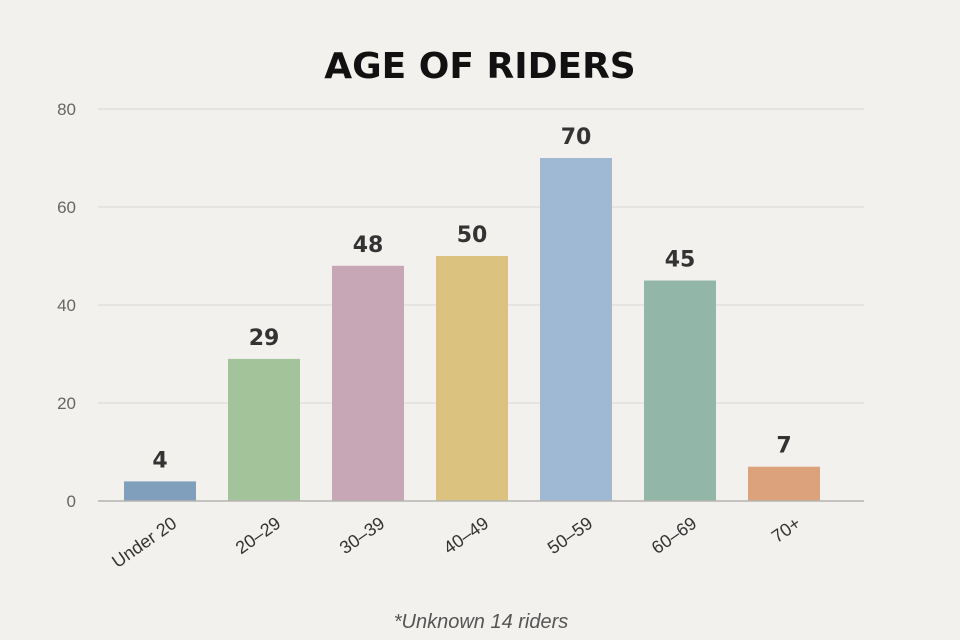 The image size is (960, 640). What do you see at coordinates (258, 535) in the screenshot?
I see `x-tick-label: 20–29` at bounding box center [258, 535].